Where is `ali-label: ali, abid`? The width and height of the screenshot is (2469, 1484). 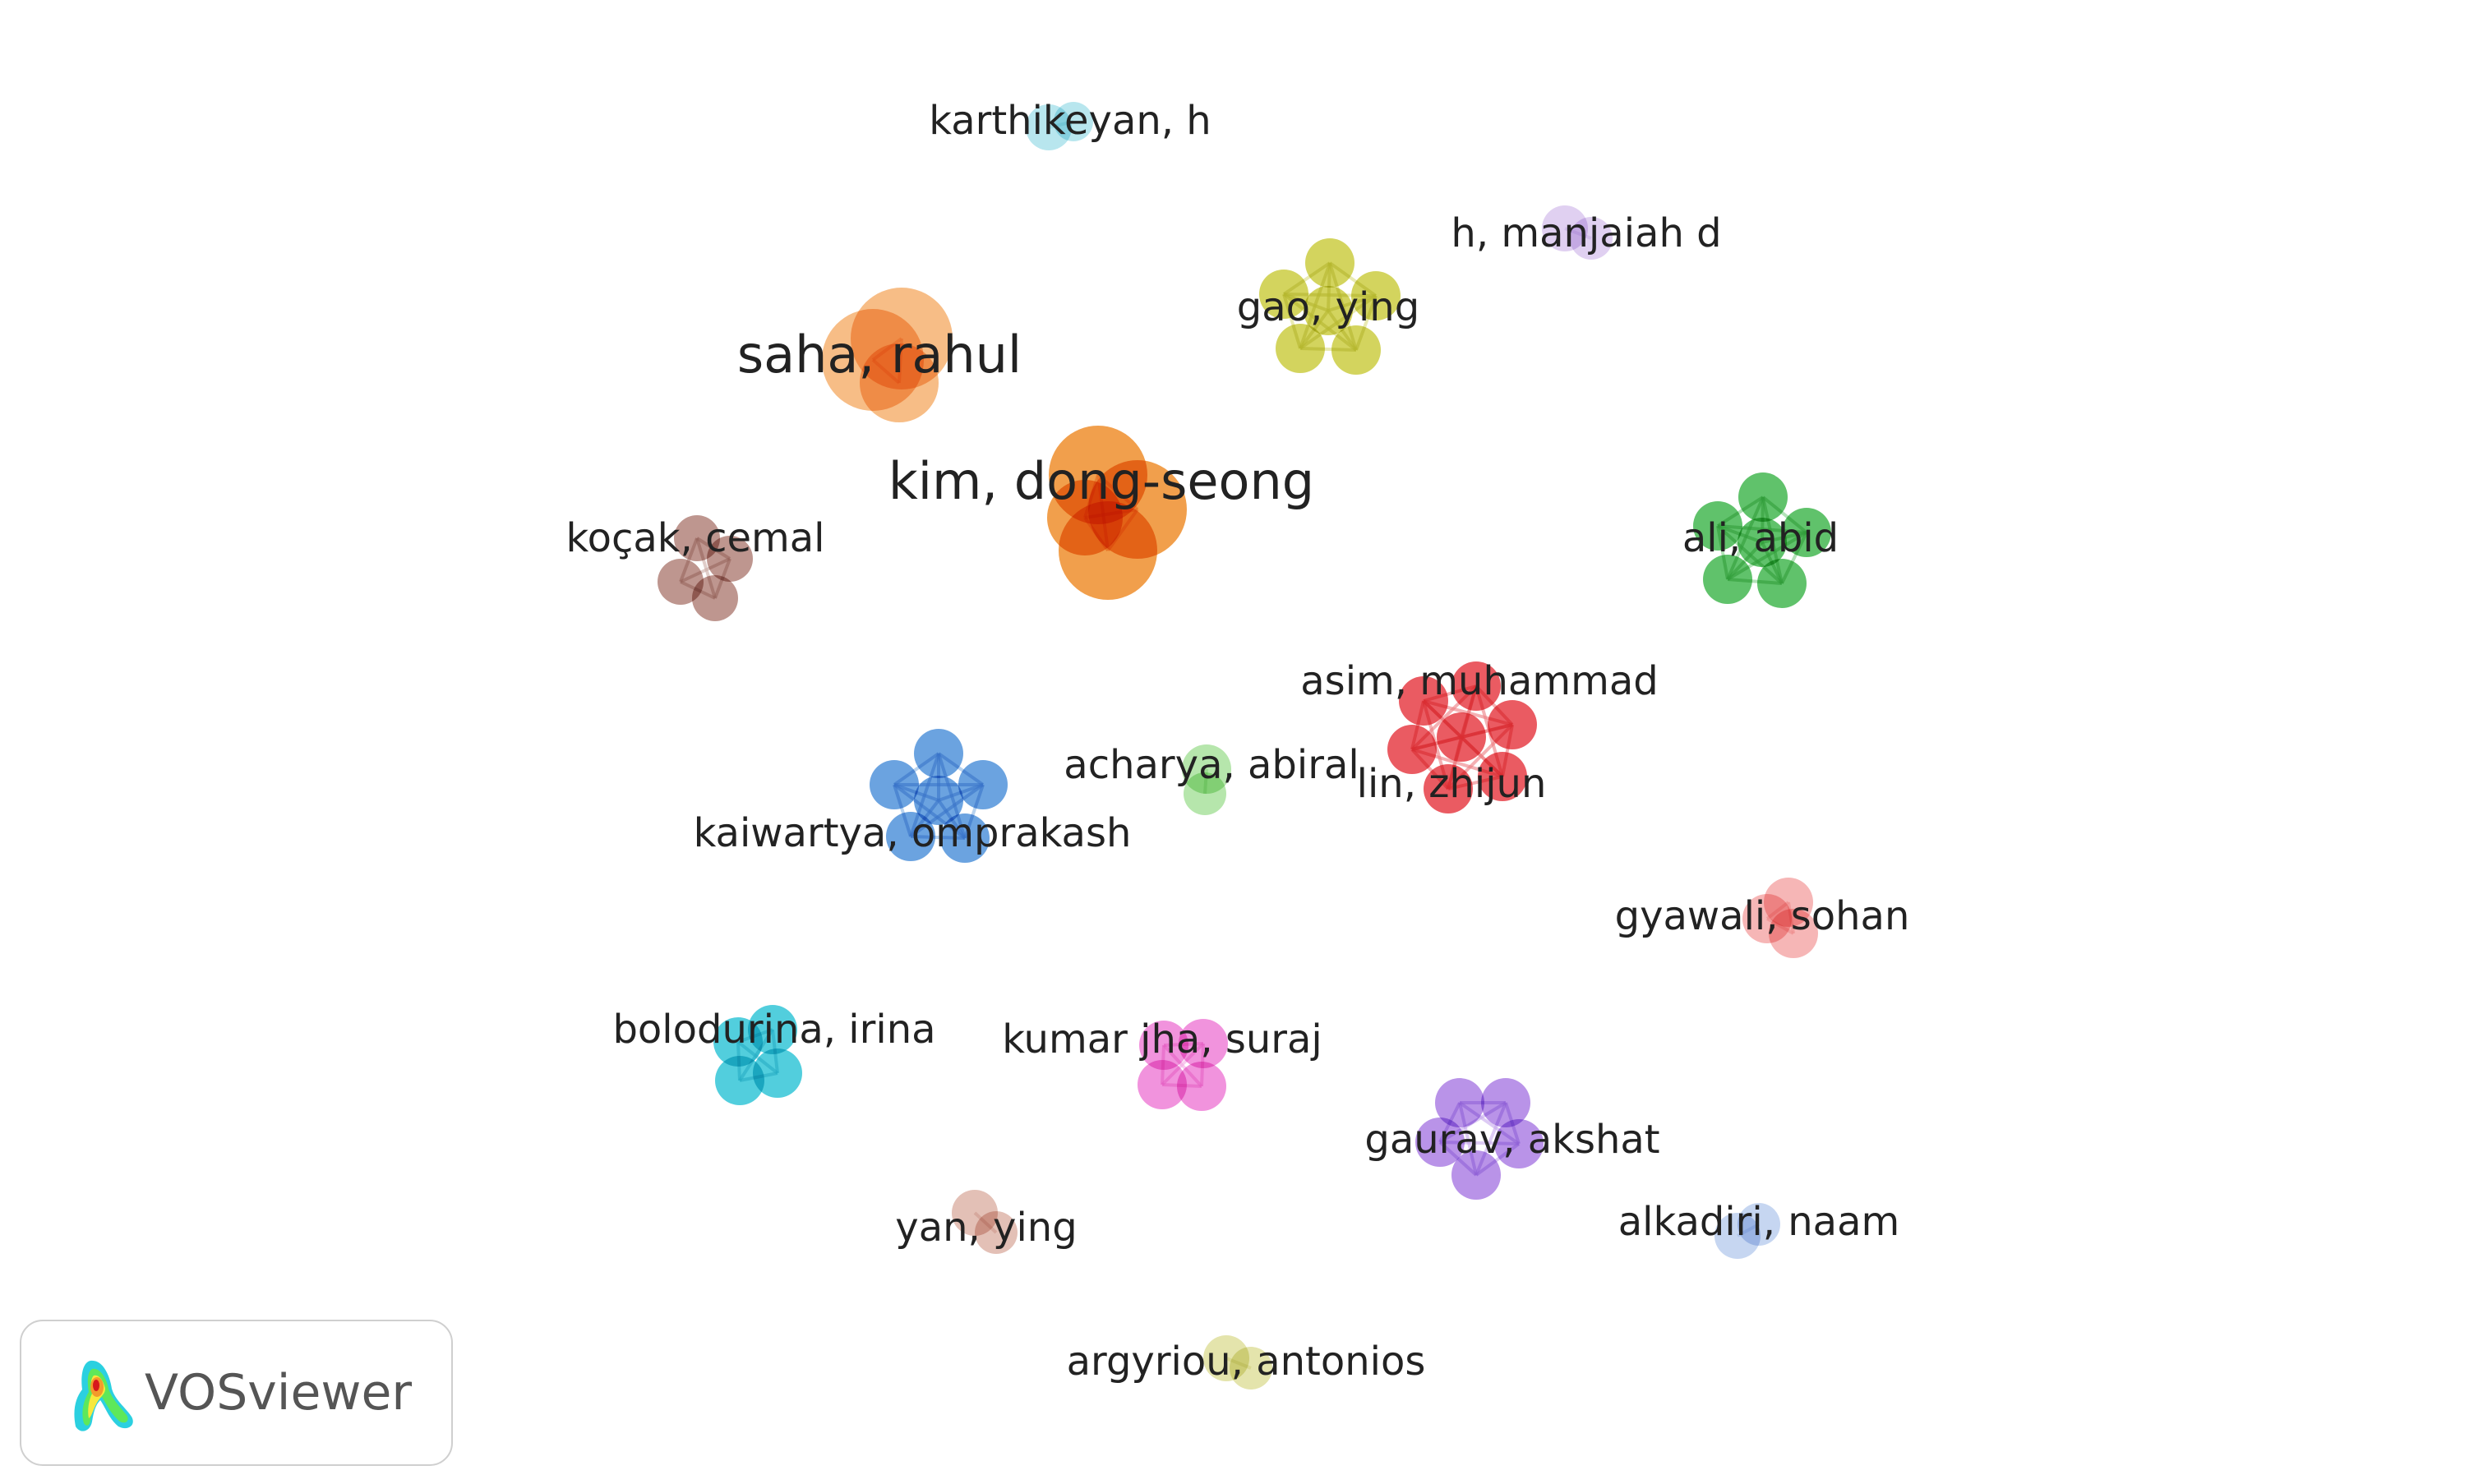 ali-label: ali, abid is located at coordinates (1761, 538).